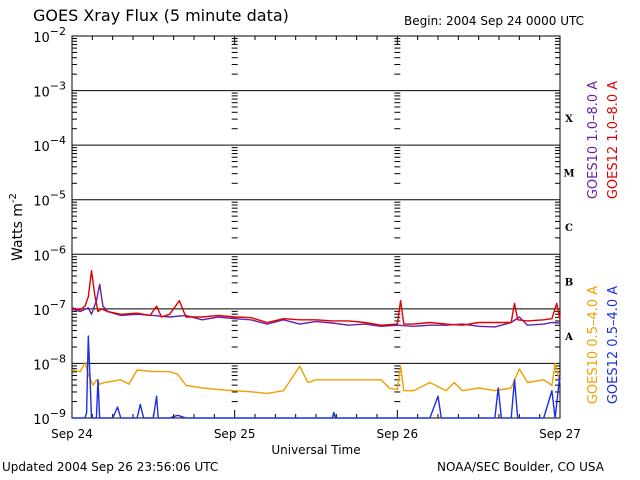 This screenshot has width=640, height=480. I want to click on credit-label: NOAA/SEC Boulder, CO USA, so click(520, 467).